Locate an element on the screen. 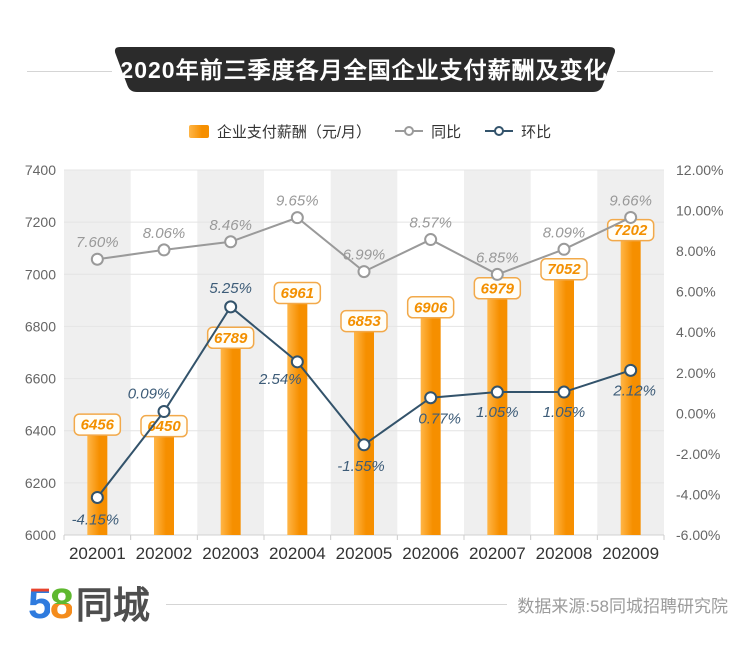 The height and width of the screenshot is (666, 740). yoy-point-label: 6.99% is located at coordinates (364, 255).